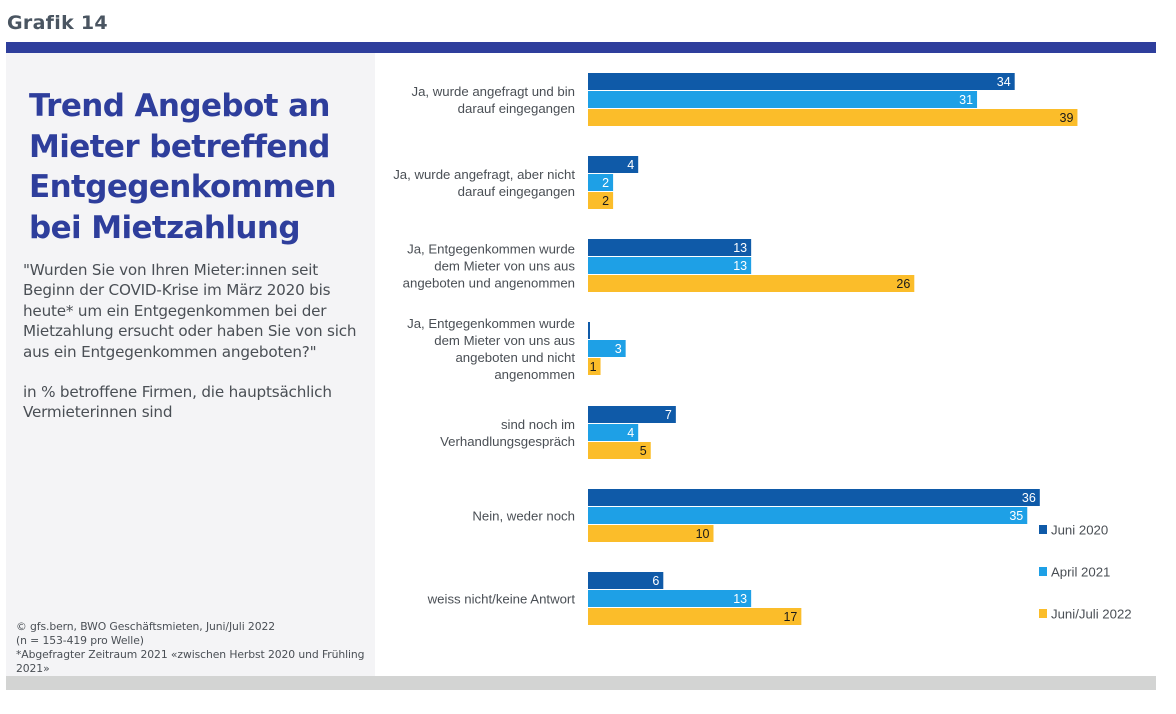 Image resolution: width=1176 pixels, height=714 pixels. Describe the element at coordinates (1029, 498) in the screenshot. I see `data-label: 36` at that location.